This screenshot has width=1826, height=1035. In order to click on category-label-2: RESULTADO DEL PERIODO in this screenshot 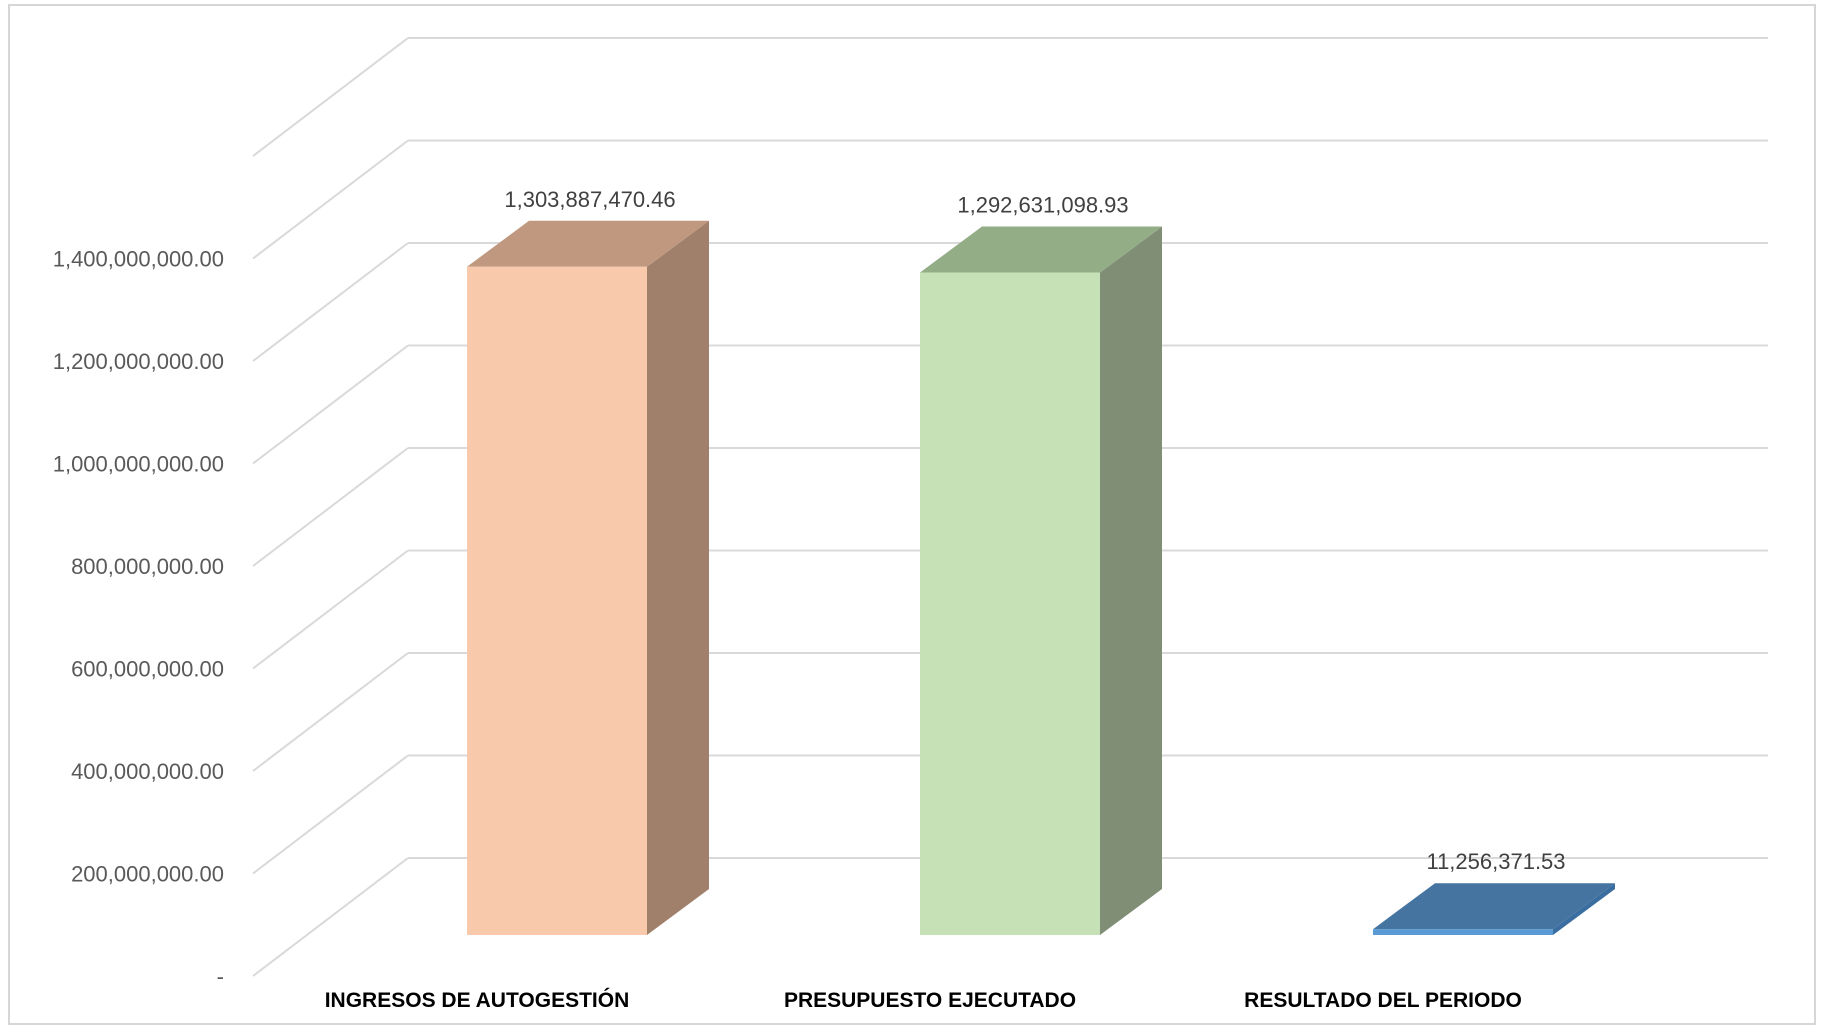, I will do `click(1383, 1000)`.